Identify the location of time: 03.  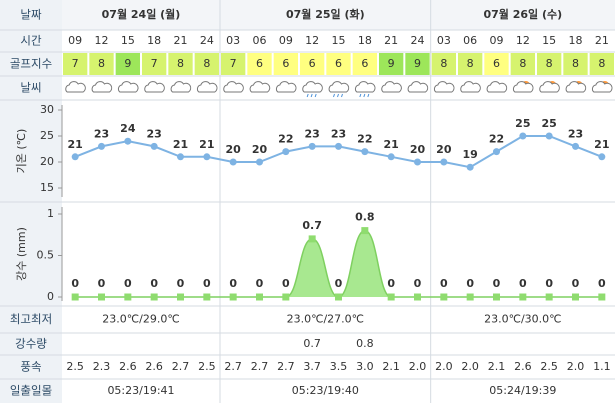
(444, 40).